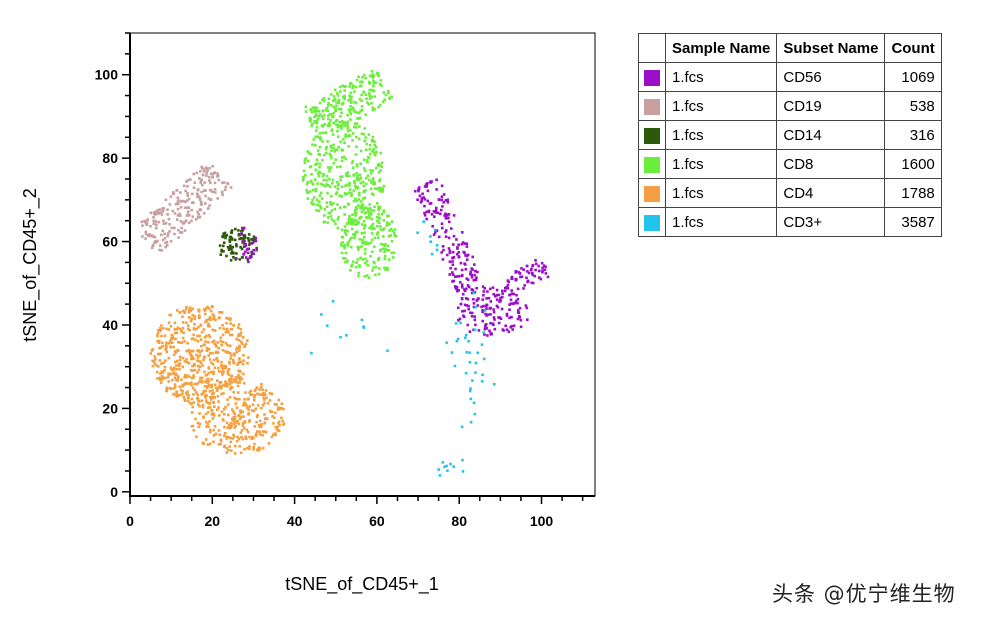 The image size is (1000, 622). What do you see at coordinates (652, 48) in the screenshot?
I see `legend-header-swatch` at bounding box center [652, 48].